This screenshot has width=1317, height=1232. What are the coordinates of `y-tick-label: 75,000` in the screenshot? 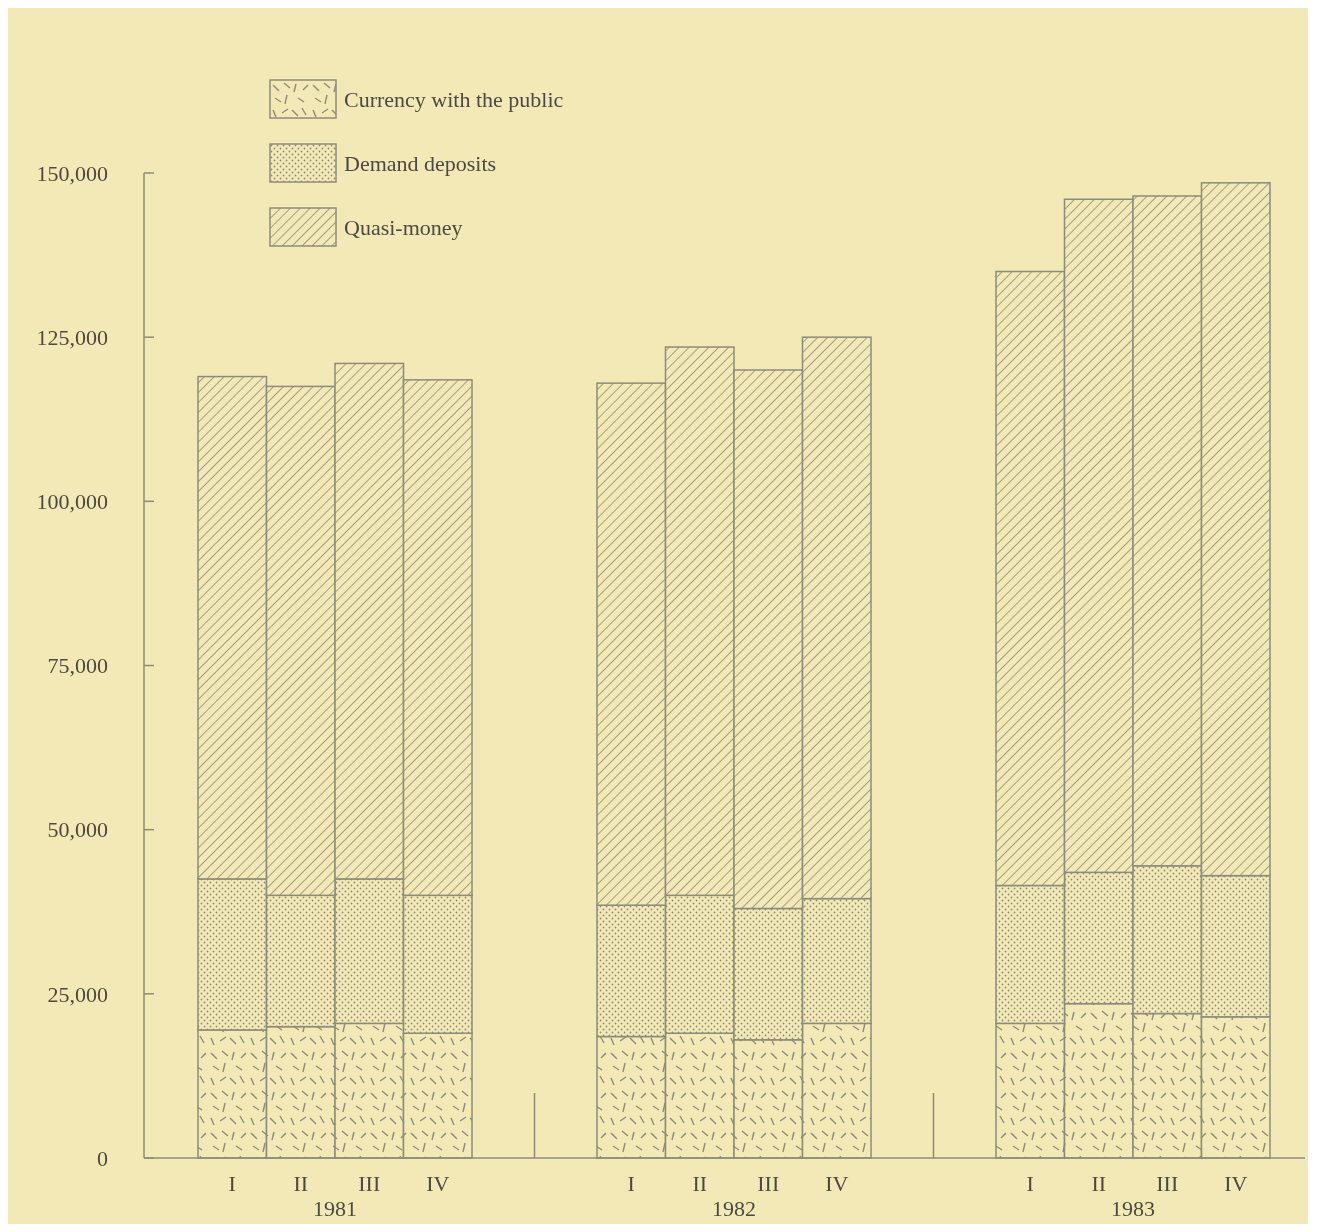 It's located at (77, 666).